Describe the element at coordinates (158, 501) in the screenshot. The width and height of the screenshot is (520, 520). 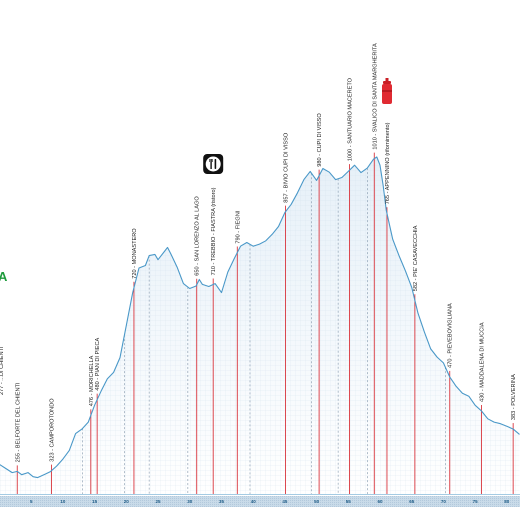
I see `km-tick-label: 25` at that location.